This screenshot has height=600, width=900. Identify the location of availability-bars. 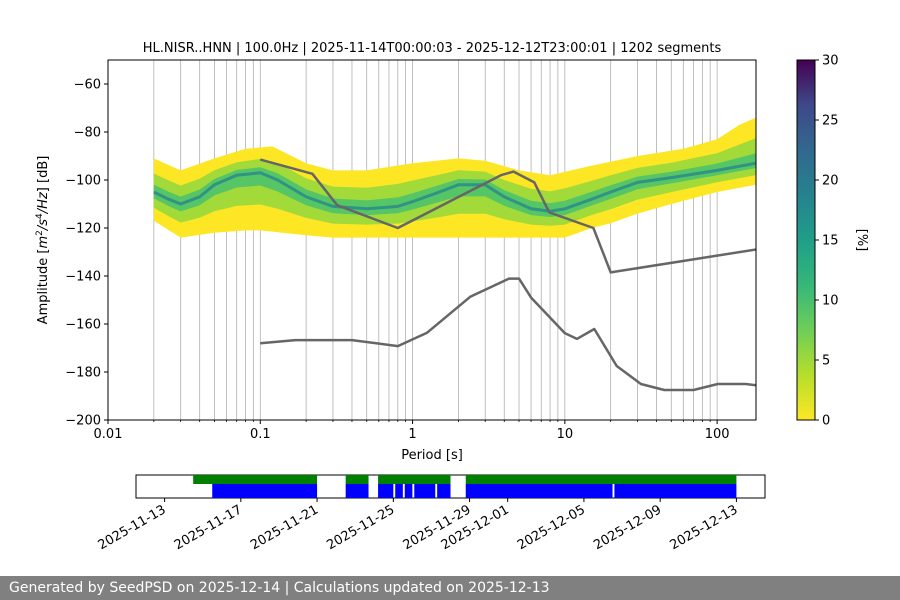
(465, 486).